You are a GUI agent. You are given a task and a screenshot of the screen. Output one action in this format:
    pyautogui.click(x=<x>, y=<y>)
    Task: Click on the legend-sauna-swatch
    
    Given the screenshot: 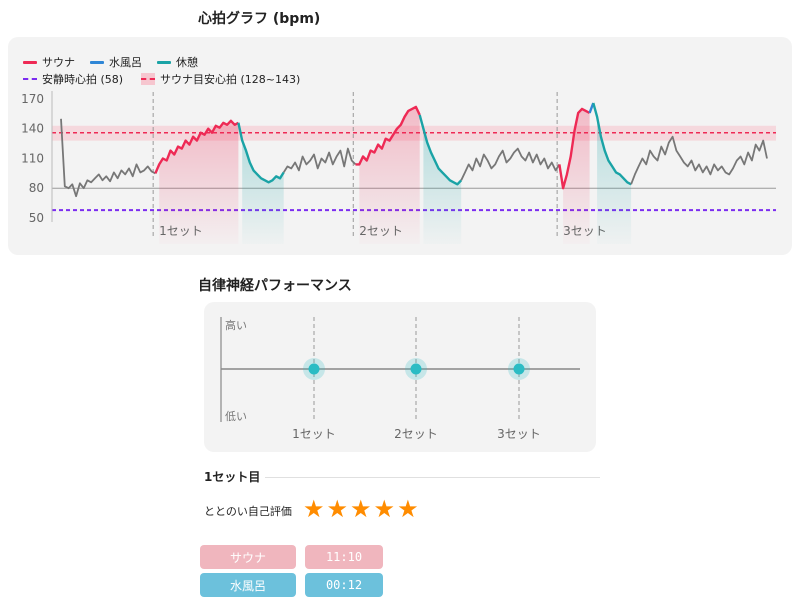 What is the action you would take?
    pyautogui.click(x=30, y=62)
    